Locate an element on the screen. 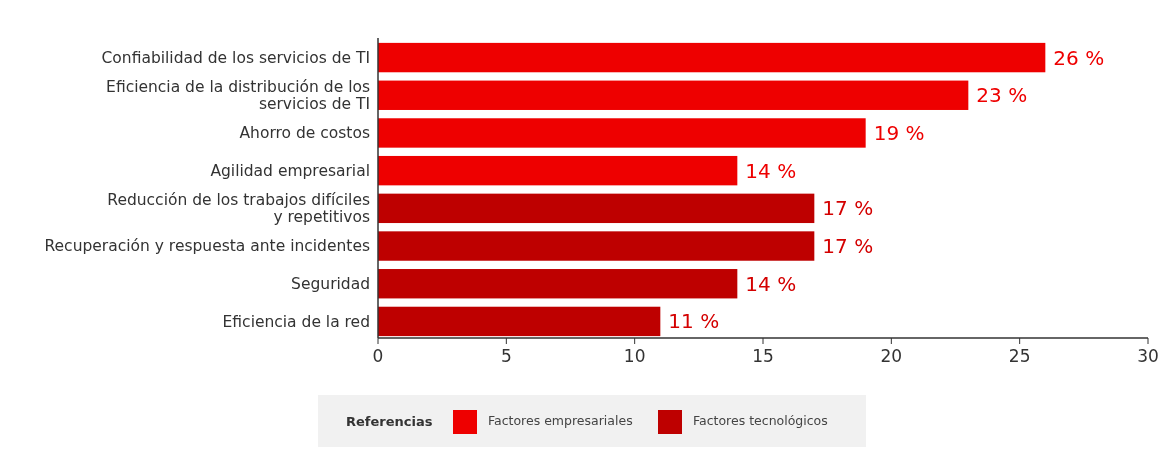  x-tick-label: 10 is located at coordinates (634, 356).